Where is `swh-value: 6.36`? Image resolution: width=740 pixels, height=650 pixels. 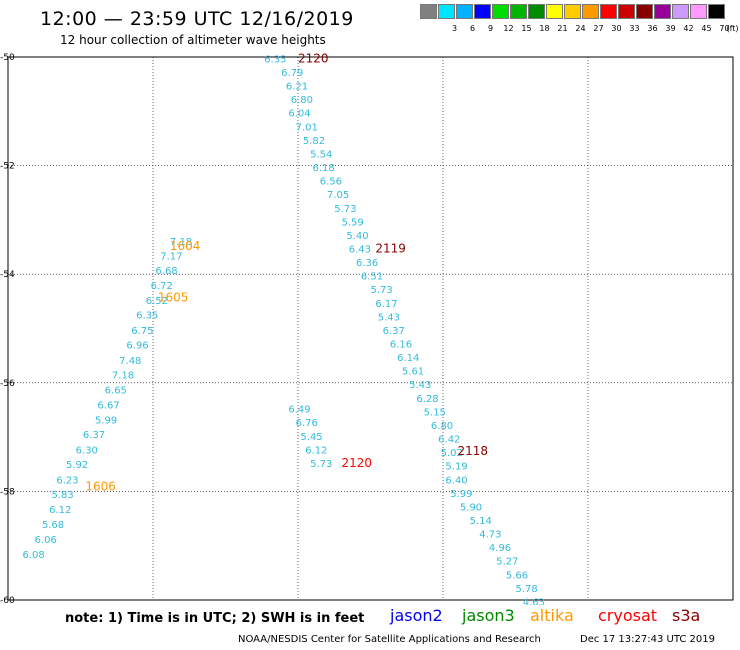 swh-value: 6.36 is located at coordinates (367, 263).